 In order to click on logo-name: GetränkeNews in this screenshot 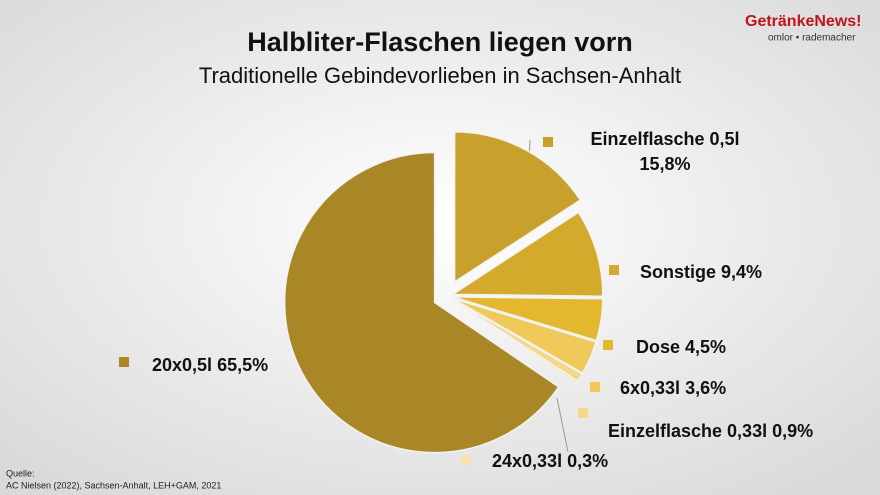, I will do `click(800, 21)`.